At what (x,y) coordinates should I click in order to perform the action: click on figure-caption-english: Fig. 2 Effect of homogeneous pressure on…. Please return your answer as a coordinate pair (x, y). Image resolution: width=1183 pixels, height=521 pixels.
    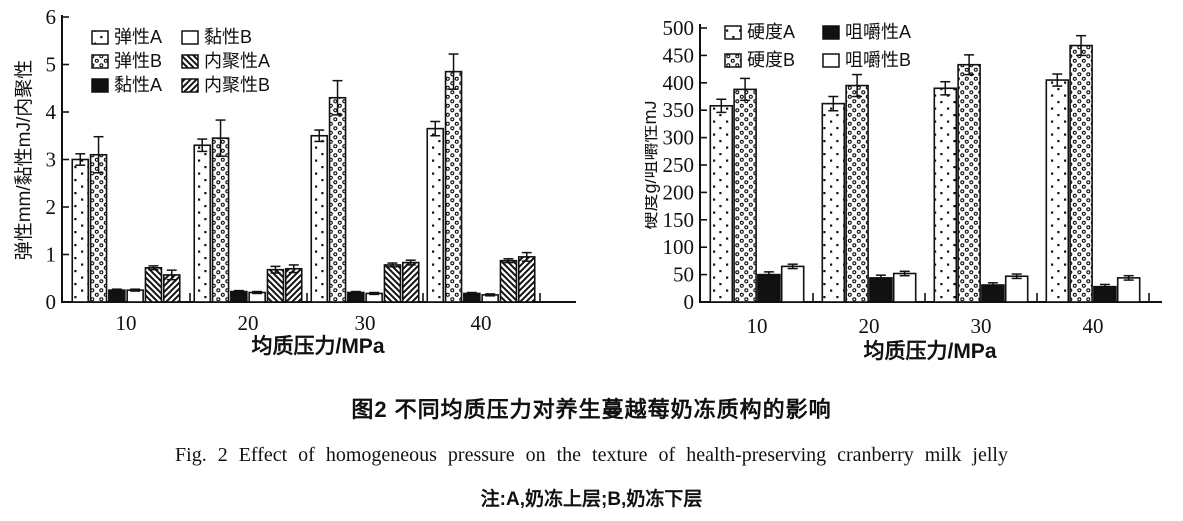
    Looking at the image, I should click on (591, 455).